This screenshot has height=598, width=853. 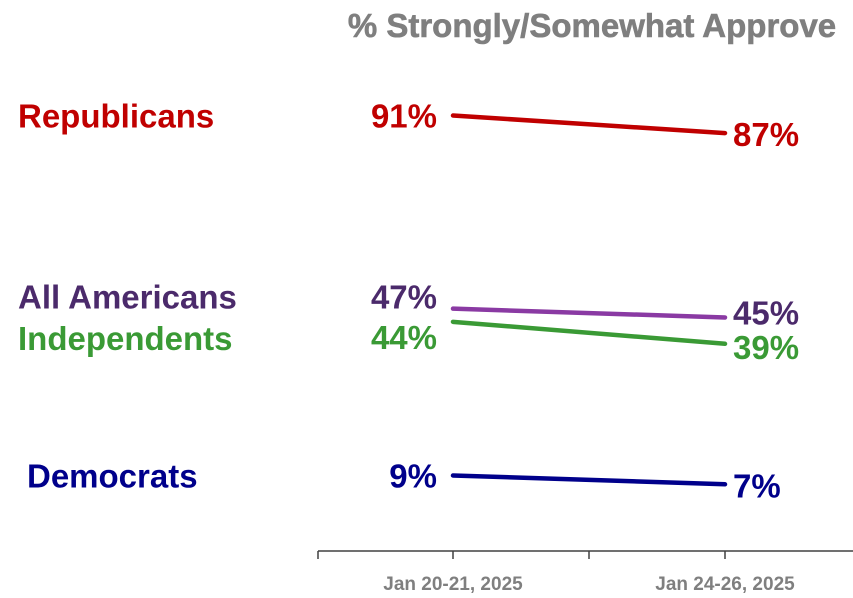 What do you see at coordinates (589, 333) in the screenshot?
I see `series-line-independents` at bounding box center [589, 333].